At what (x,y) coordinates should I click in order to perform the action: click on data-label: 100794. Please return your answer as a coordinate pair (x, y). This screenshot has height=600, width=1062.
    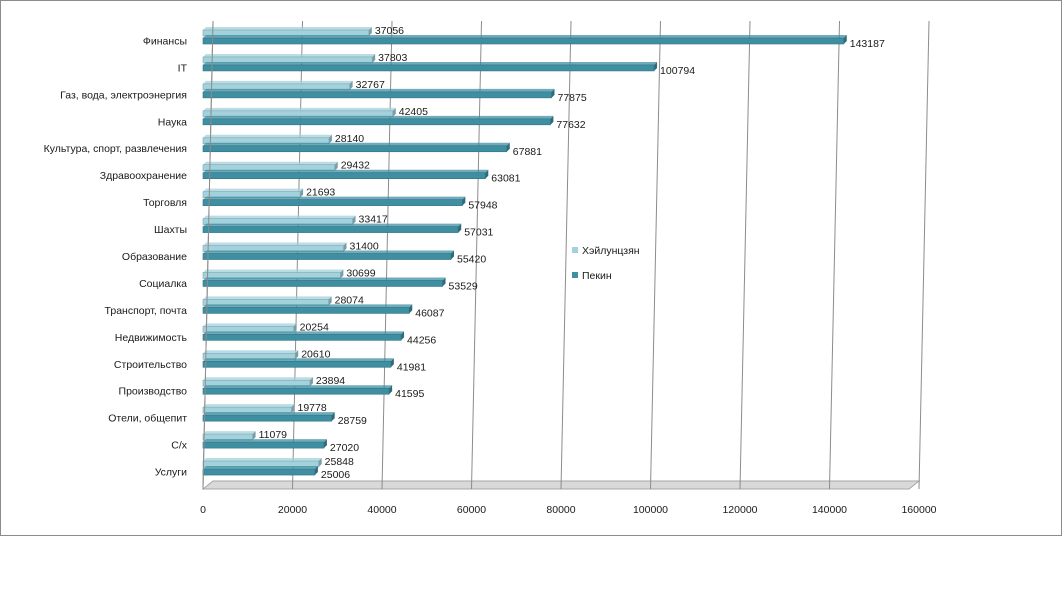
    Looking at the image, I should click on (677, 71).